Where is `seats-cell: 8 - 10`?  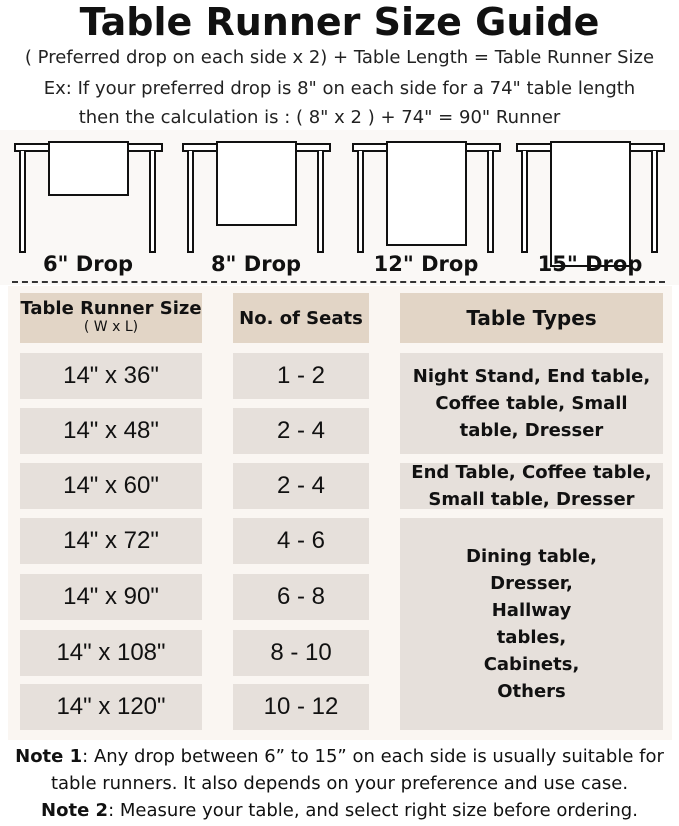 seats-cell: 8 - 10 is located at coordinates (301, 653).